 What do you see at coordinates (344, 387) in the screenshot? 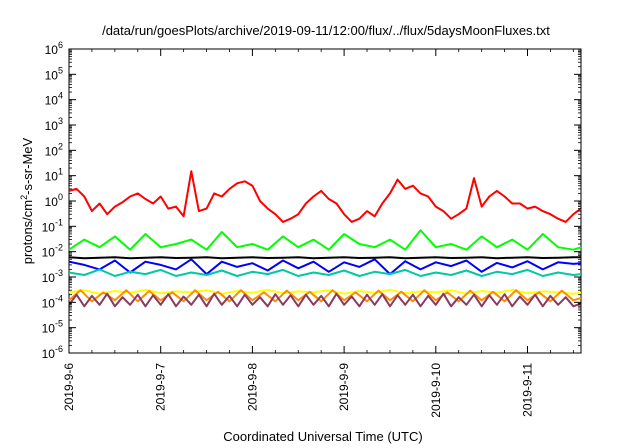
I see `x-tick-label: 2019-9-9` at bounding box center [344, 387].